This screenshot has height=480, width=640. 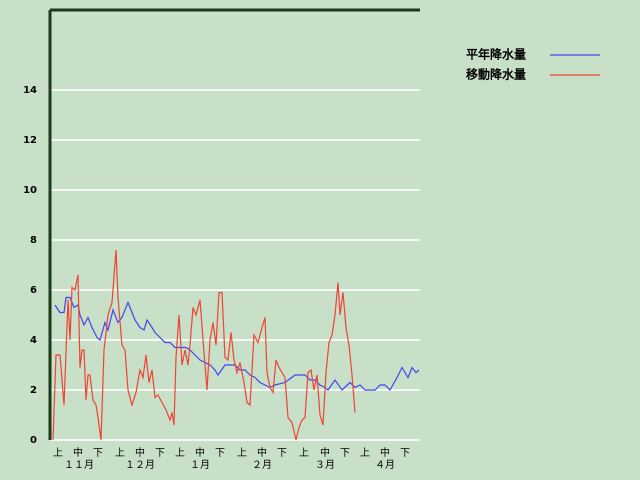 What do you see at coordinates (33, 390) in the screenshot?
I see `y-tick-label: 2` at bounding box center [33, 390].